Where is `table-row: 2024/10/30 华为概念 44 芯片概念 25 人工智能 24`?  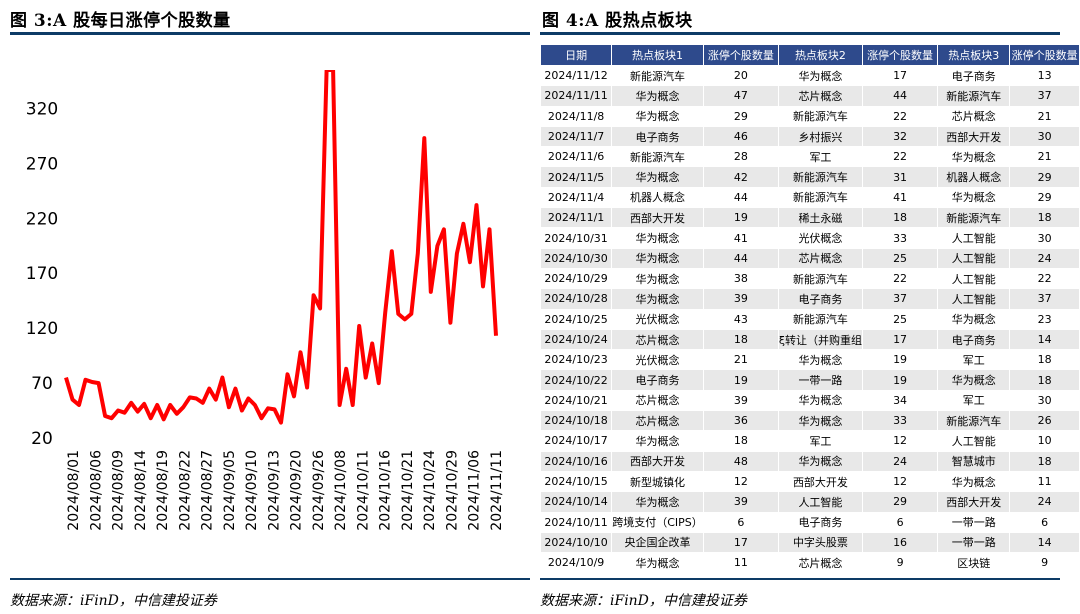
table-row: 2024/10/30 华为概念 44 芯片概念 25 人工智能 24 is located at coordinates (809, 258).